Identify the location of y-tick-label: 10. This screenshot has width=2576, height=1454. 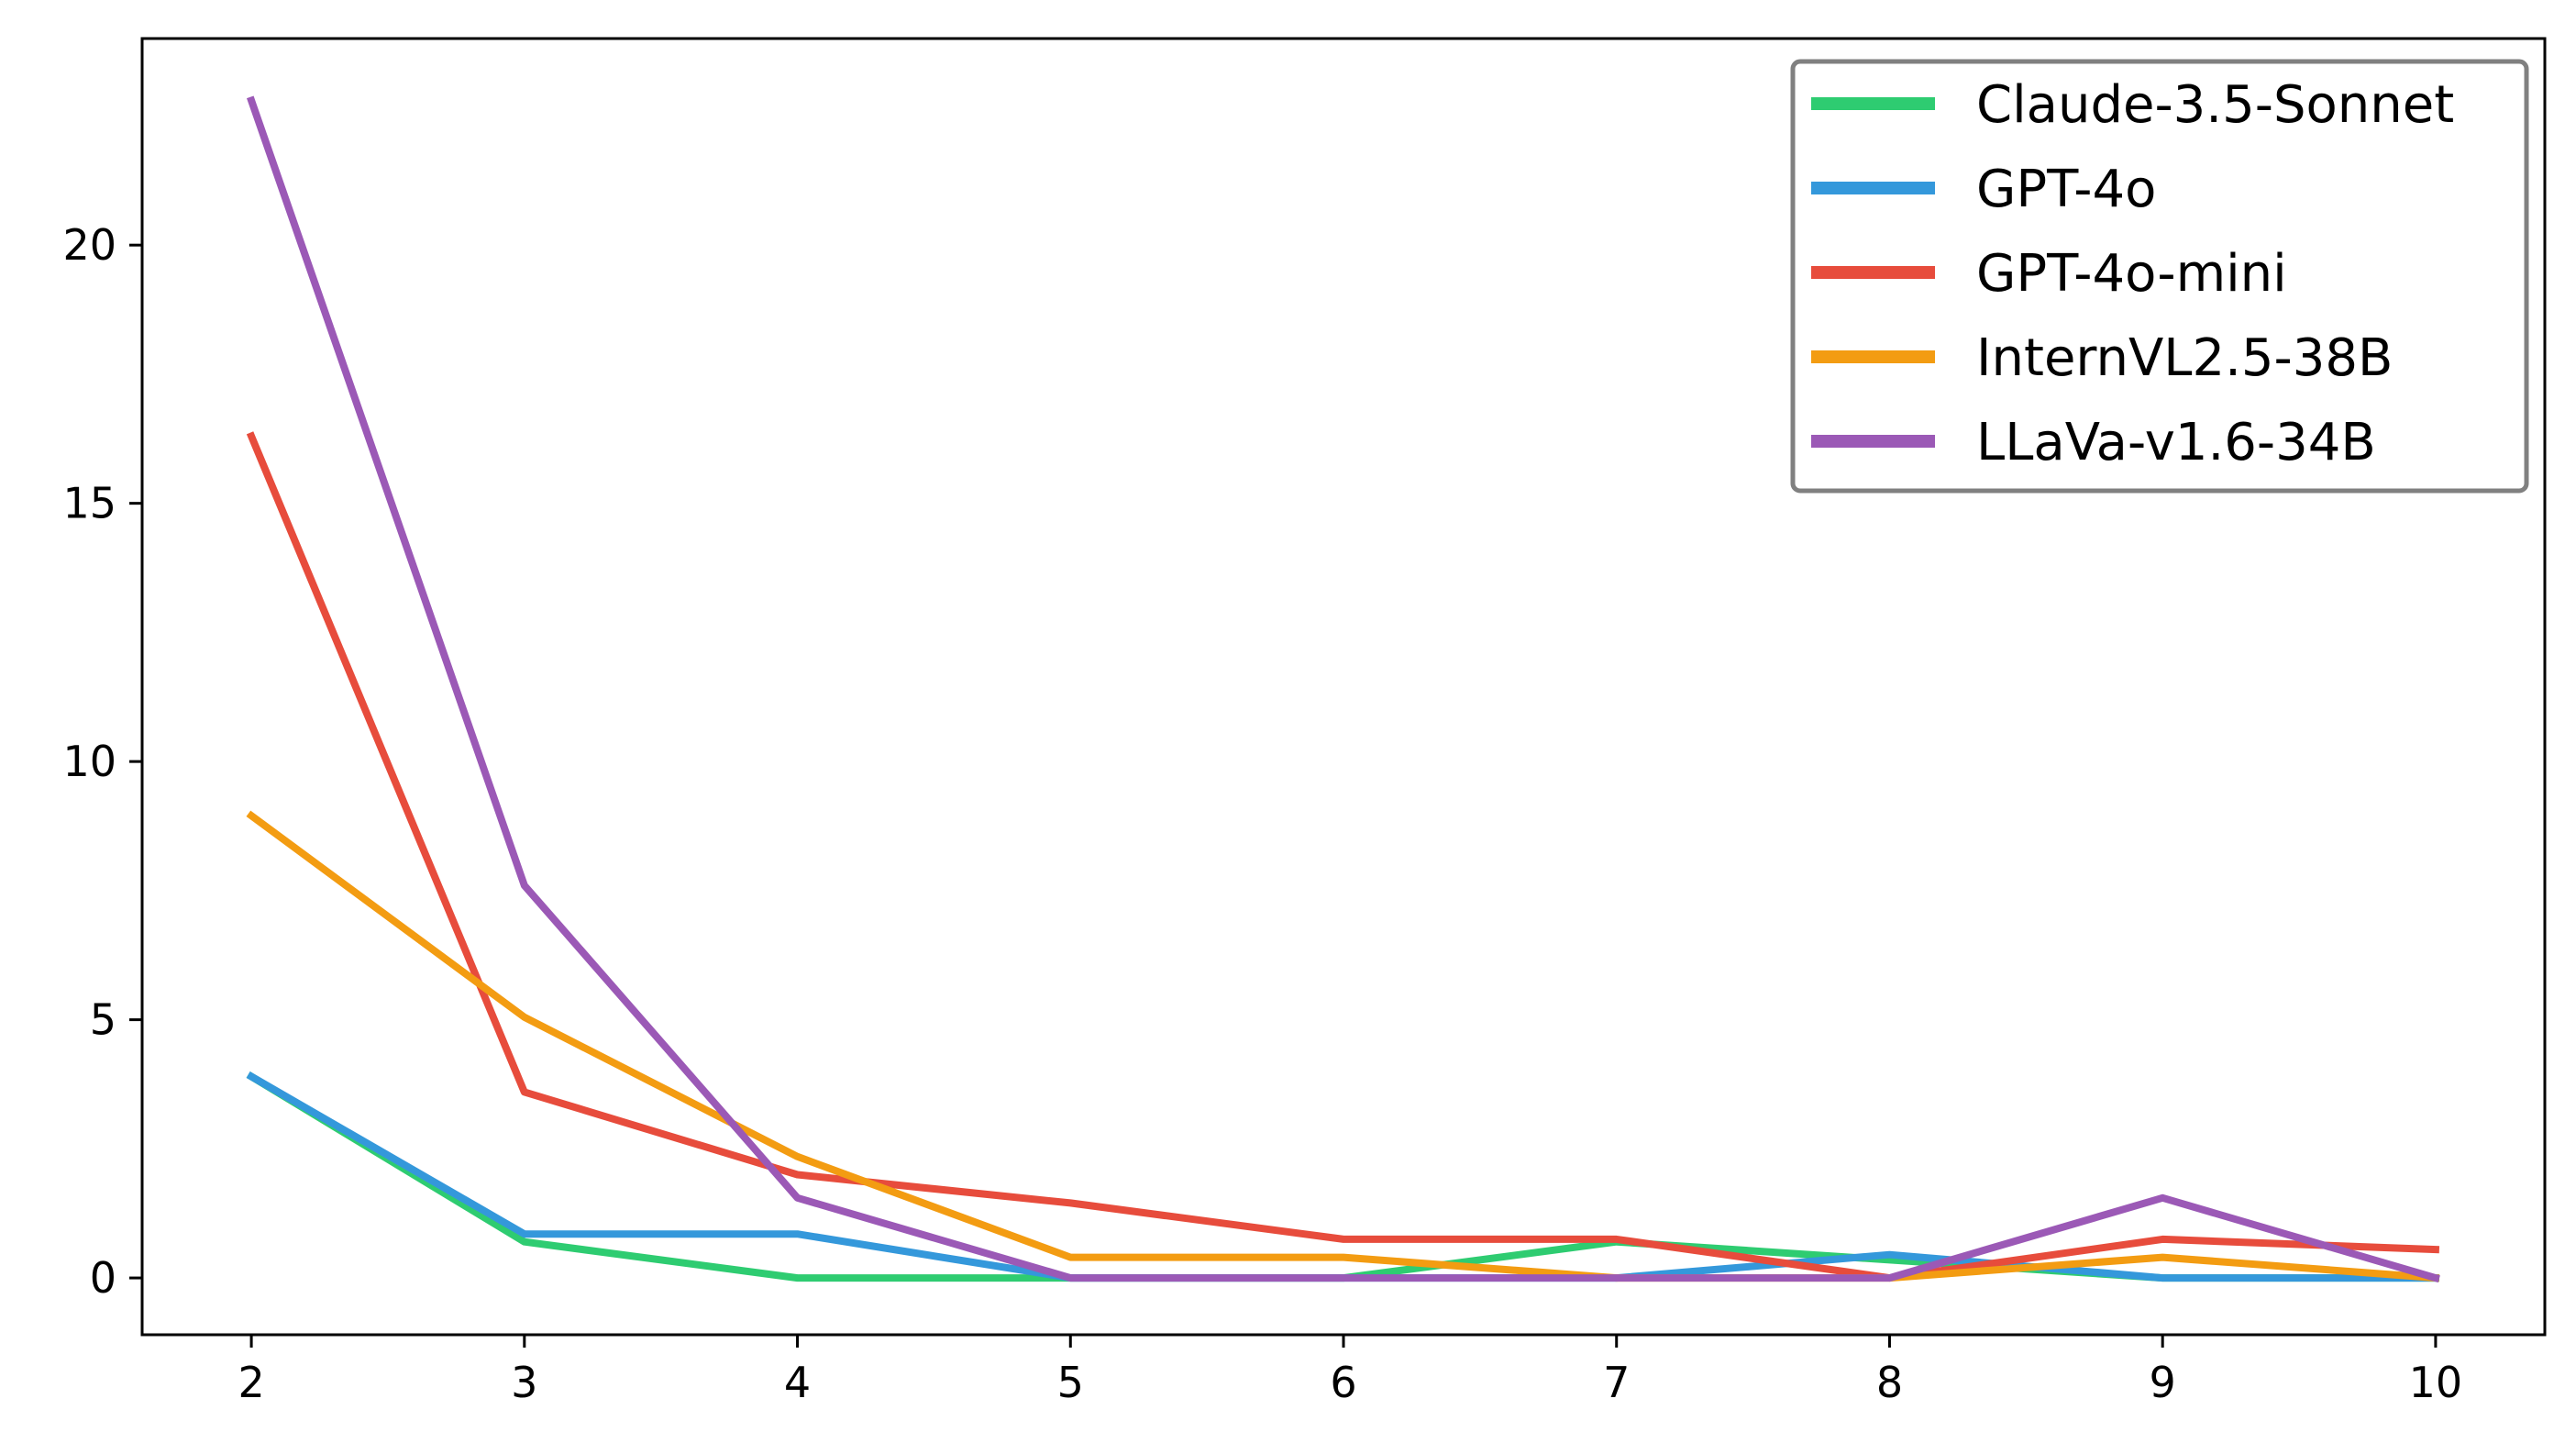
(89, 761).